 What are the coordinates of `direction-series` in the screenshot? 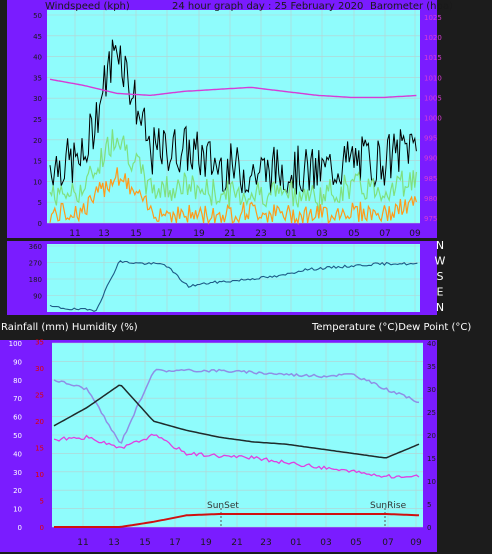 It's located at (233, 286).